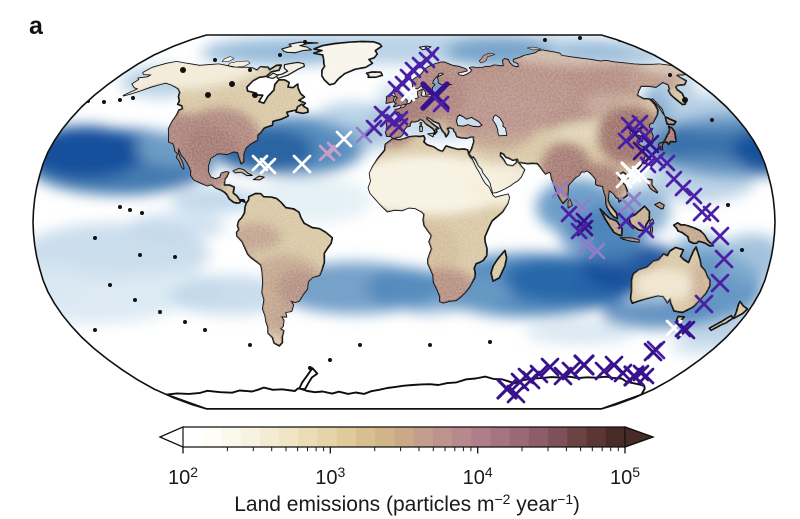 The width and height of the screenshot is (800, 519). Describe the element at coordinates (407, 503) in the screenshot. I see `svg-text:Land emissions (particles m−2: Land emissions (particles m−2 year−1)` at that location.